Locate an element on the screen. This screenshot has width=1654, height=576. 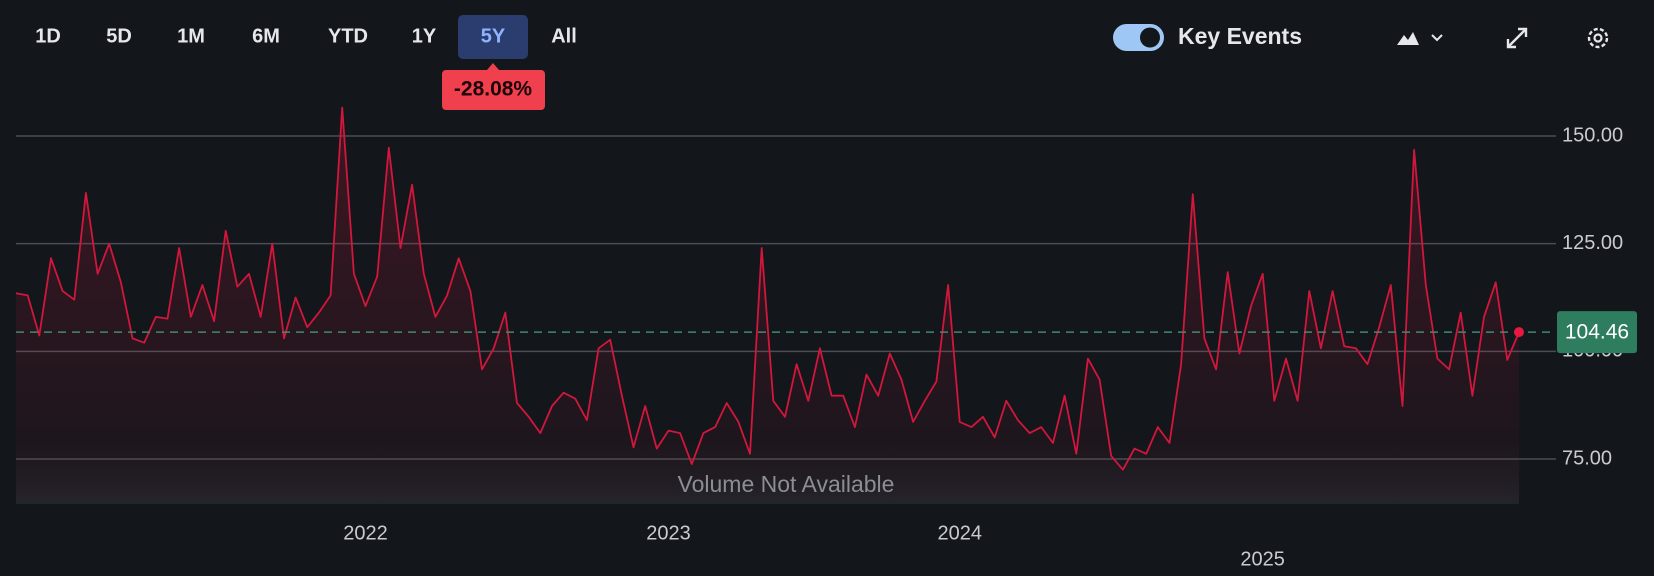
range-button: 1Y is located at coordinates (424, 36).